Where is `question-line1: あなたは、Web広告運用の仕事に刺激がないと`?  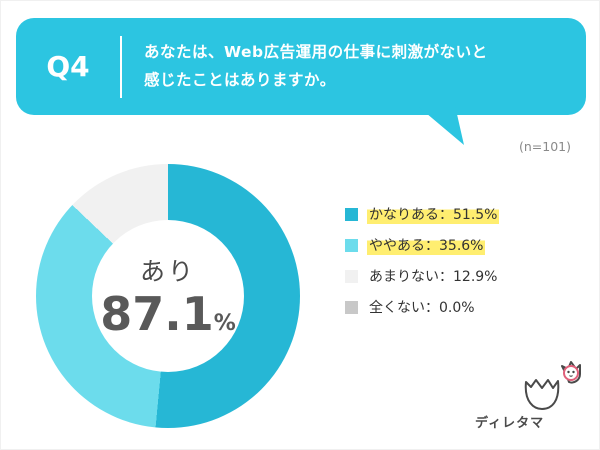 question-line1: あなたは、Web広告運用の仕事に刺激がないと is located at coordinates (316, 51).